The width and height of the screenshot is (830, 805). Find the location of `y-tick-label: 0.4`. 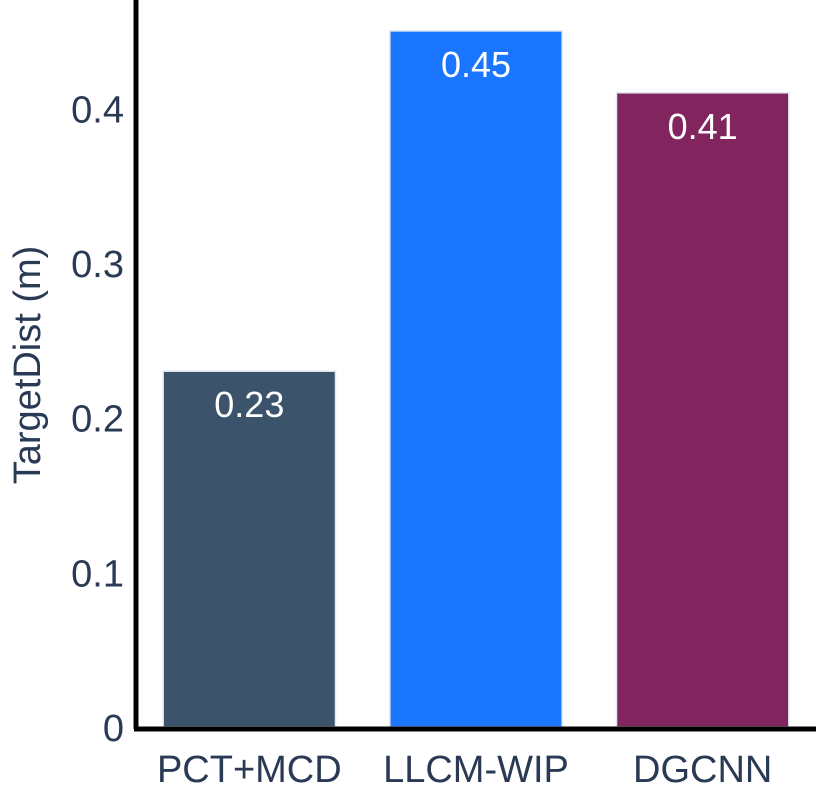

y-tick-label: 0.4 is located at coordinates (97, 110).